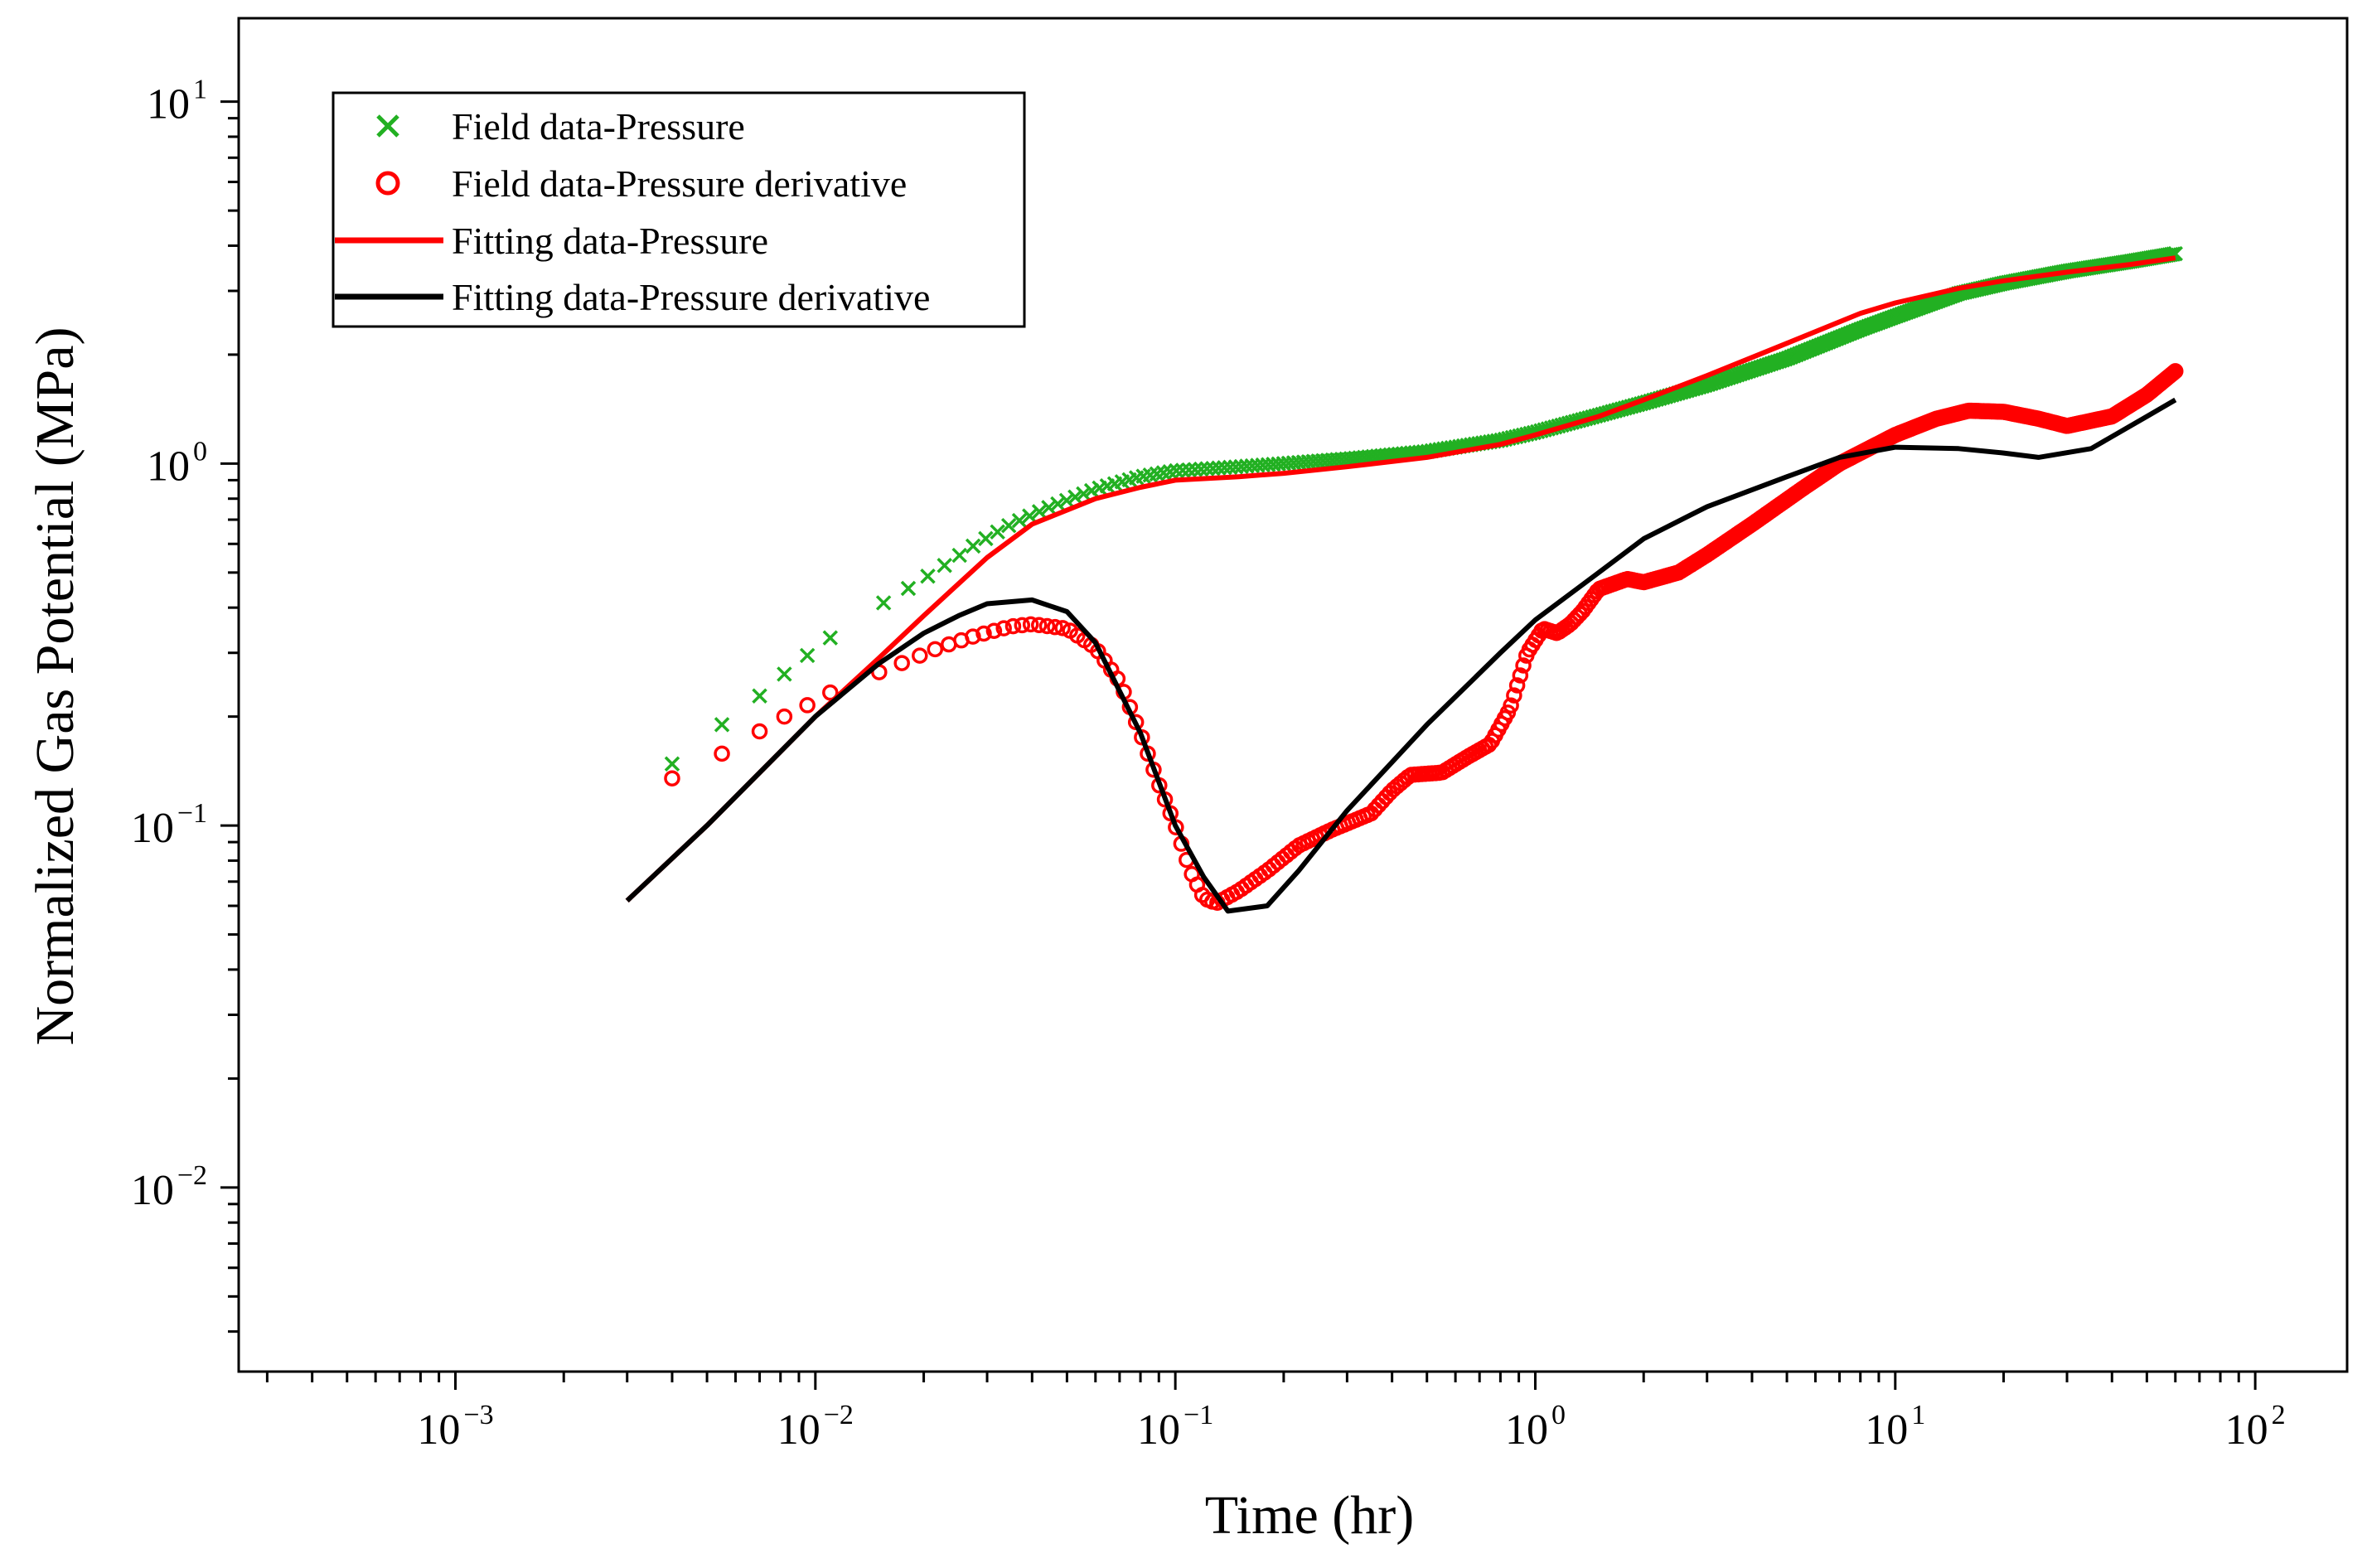 The height and width of the screenshot is (1568, 2367). I want to click on y-tick-exponent: −1, so click(192, 813).